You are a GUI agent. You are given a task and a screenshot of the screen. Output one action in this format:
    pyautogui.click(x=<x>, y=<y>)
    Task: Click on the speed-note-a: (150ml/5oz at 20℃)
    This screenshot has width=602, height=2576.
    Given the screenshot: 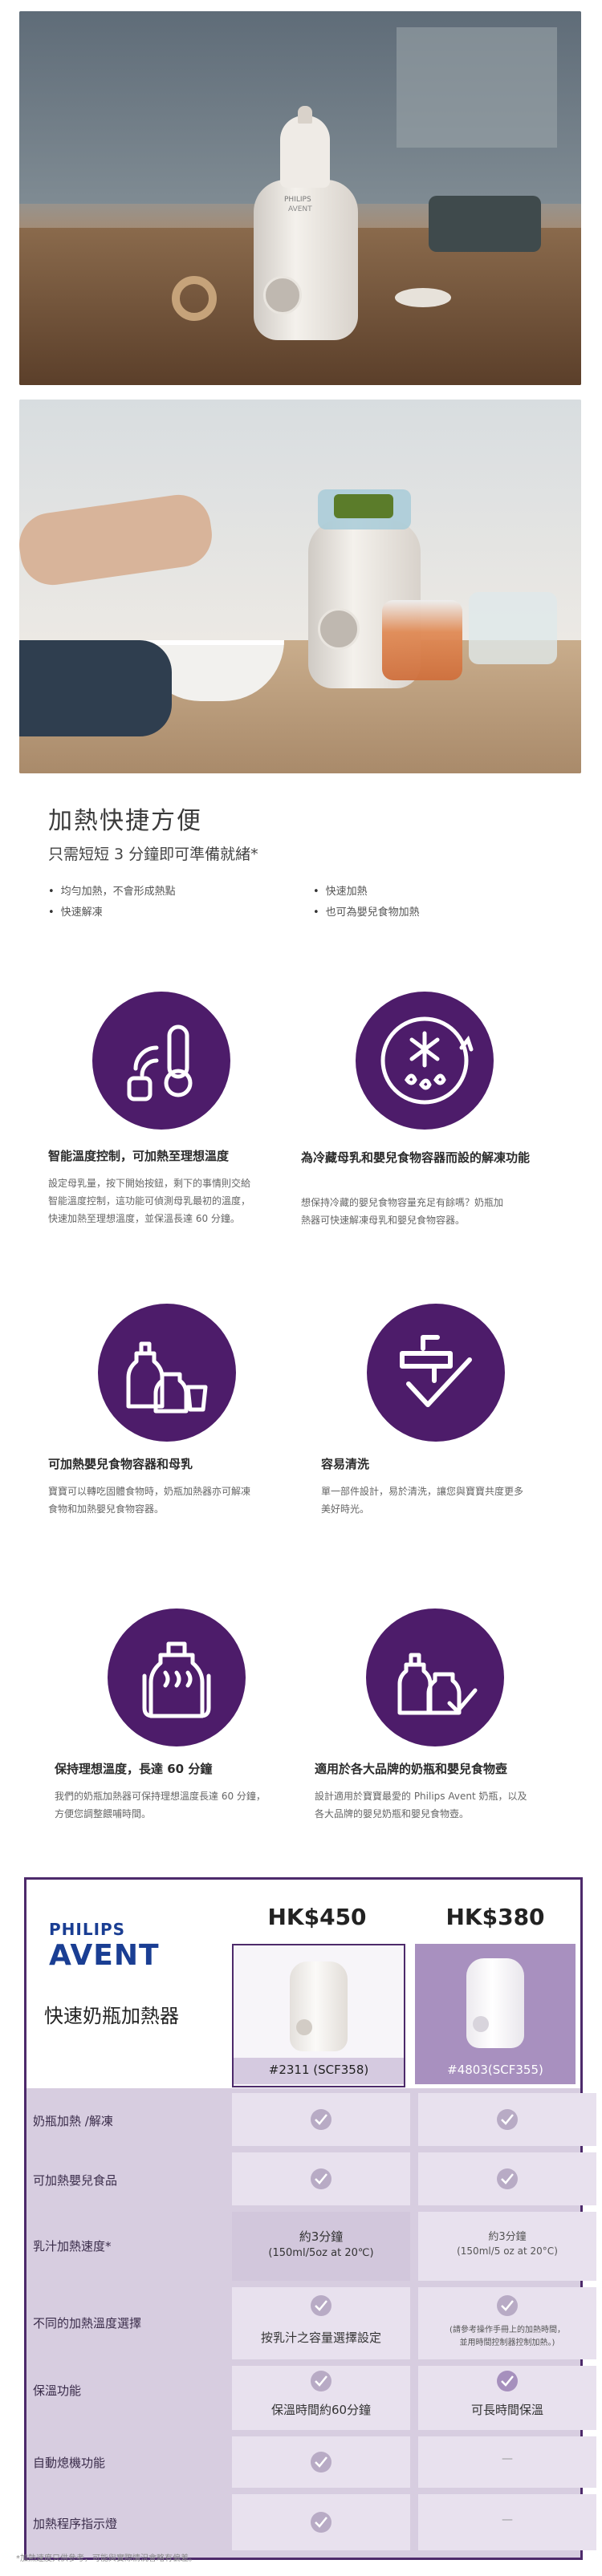 What is the action you would take?
    pyautogui.click(x=321, y=2253)
    